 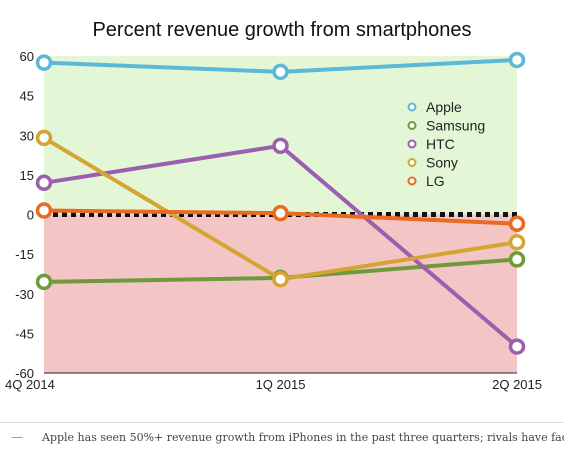 What do you see at coordinates (27, 135) in the screenshot?
I see `y-tick-label: 30` at bounding box center [27, 135].